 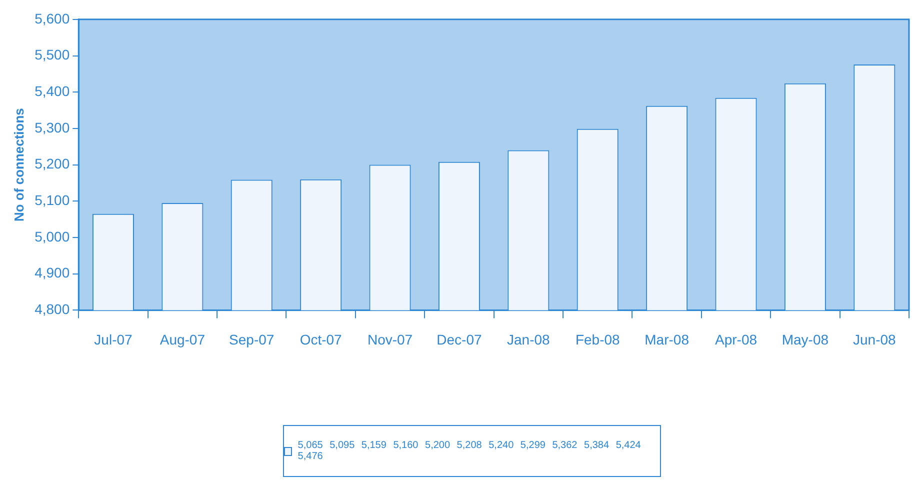 I want to click on y-tick-label: 5,500, so click(x=52, y=54).